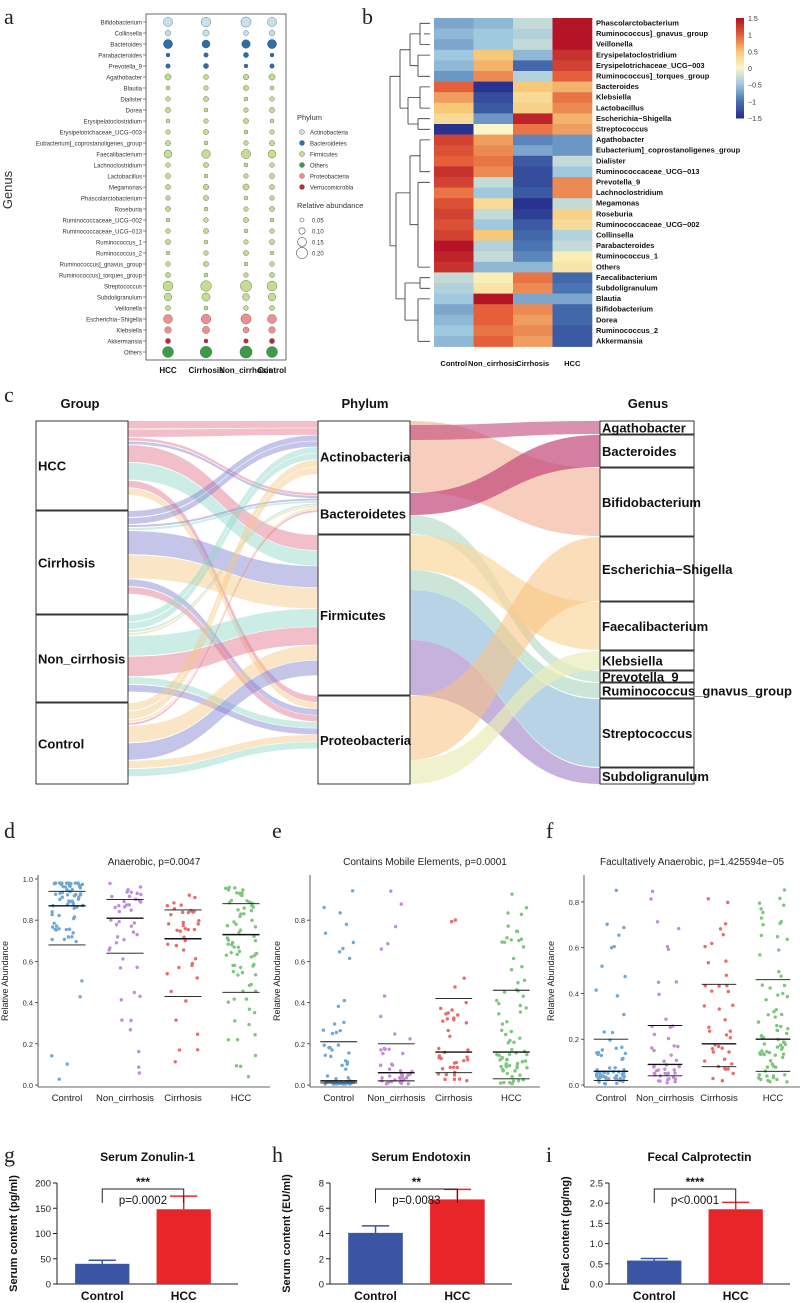  Describe the element at coordinates (424, 156) in the screenshot. I see `dendrogram-branch` at that location.